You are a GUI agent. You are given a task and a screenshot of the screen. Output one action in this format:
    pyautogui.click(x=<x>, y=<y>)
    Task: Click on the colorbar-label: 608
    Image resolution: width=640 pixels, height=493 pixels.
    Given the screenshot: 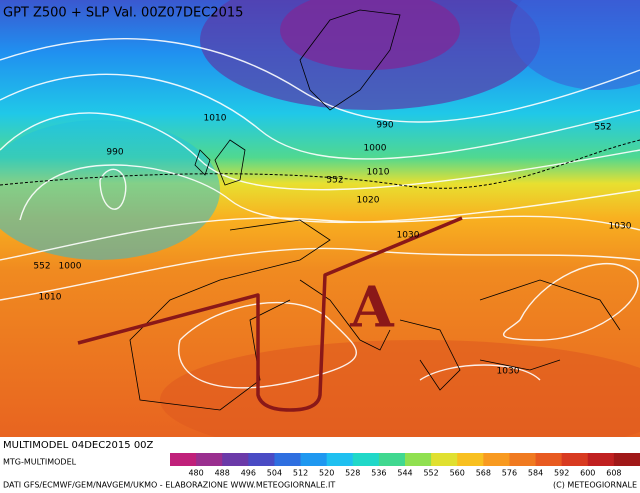 What is the action you would take?
    pyautogui.click(x=613, y=473)
    